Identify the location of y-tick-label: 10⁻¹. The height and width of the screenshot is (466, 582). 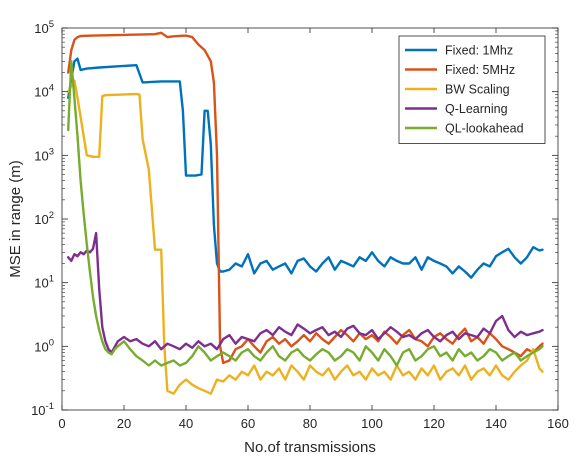
(42, 409).